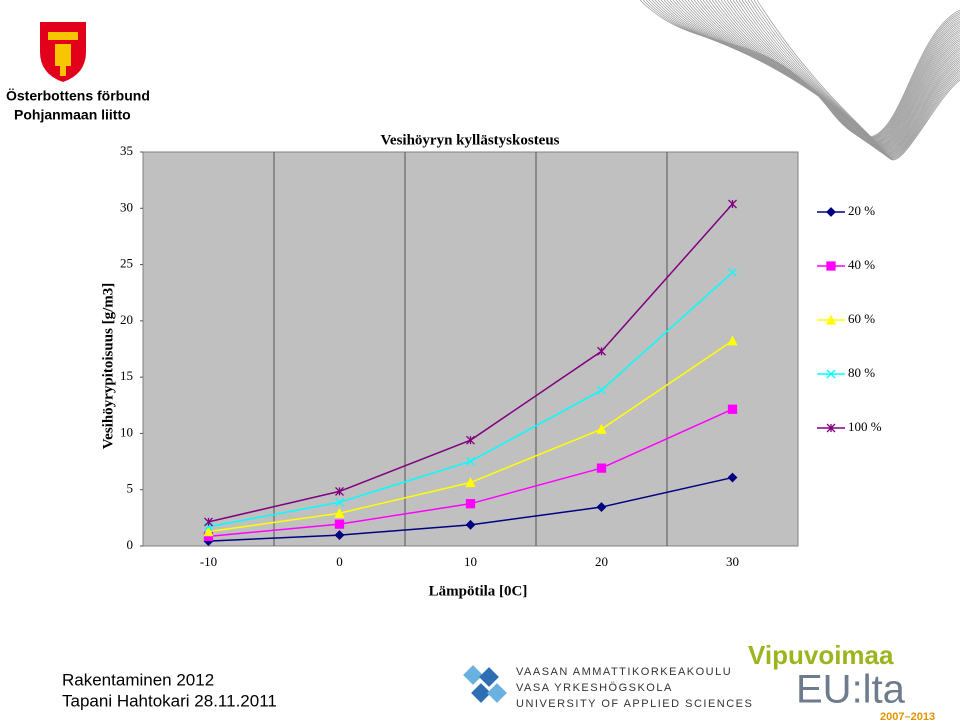  What do you see at coordinates (846, 264) in the screenshot?
I see `legend-entry: 40 %` at bounding box center [846, 264].